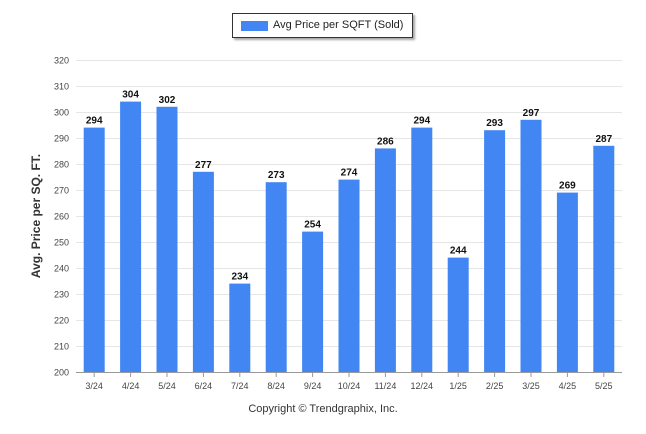 Image resolution: width=646 pixels, height=434 pixels. What do you see at coordinates (276, 175) in the screenshot?
I see `data-label: 273` at bounding box center [276, 175].